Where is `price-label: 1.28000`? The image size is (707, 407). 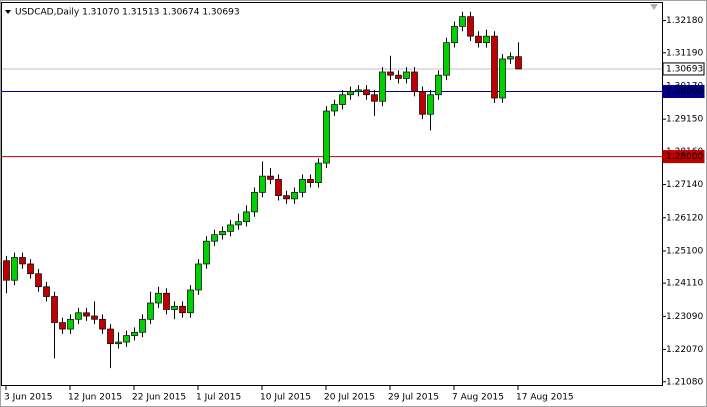
price-label: 1.28000 is located at coordinates (684, 157).